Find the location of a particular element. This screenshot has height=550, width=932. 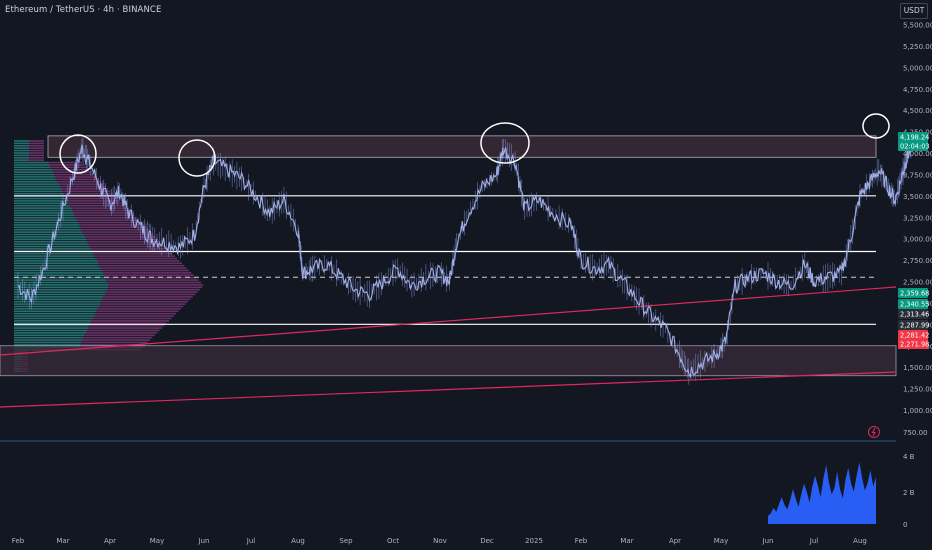

price-label-text: 2,340.55 is located at coordinates (914, 305).